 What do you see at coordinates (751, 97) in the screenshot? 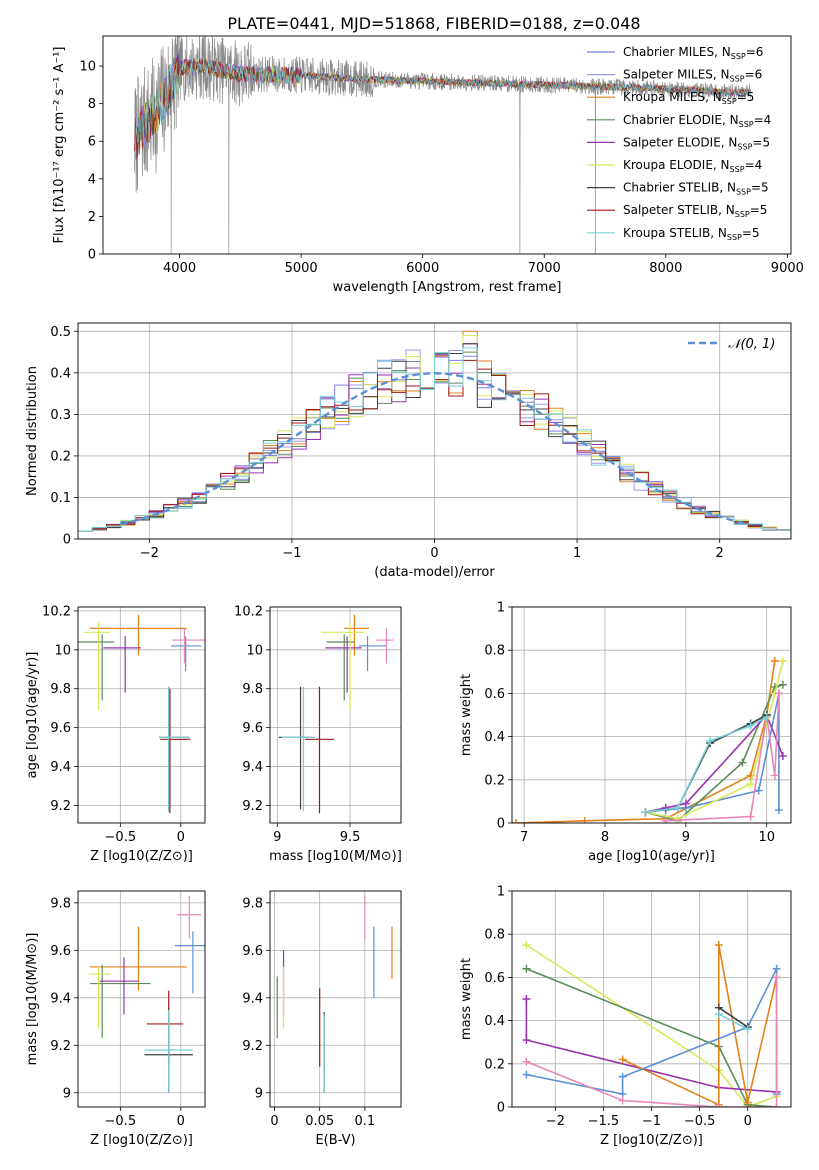
I see `legend-nssp-value: 5` at bounding box center [751, 97].